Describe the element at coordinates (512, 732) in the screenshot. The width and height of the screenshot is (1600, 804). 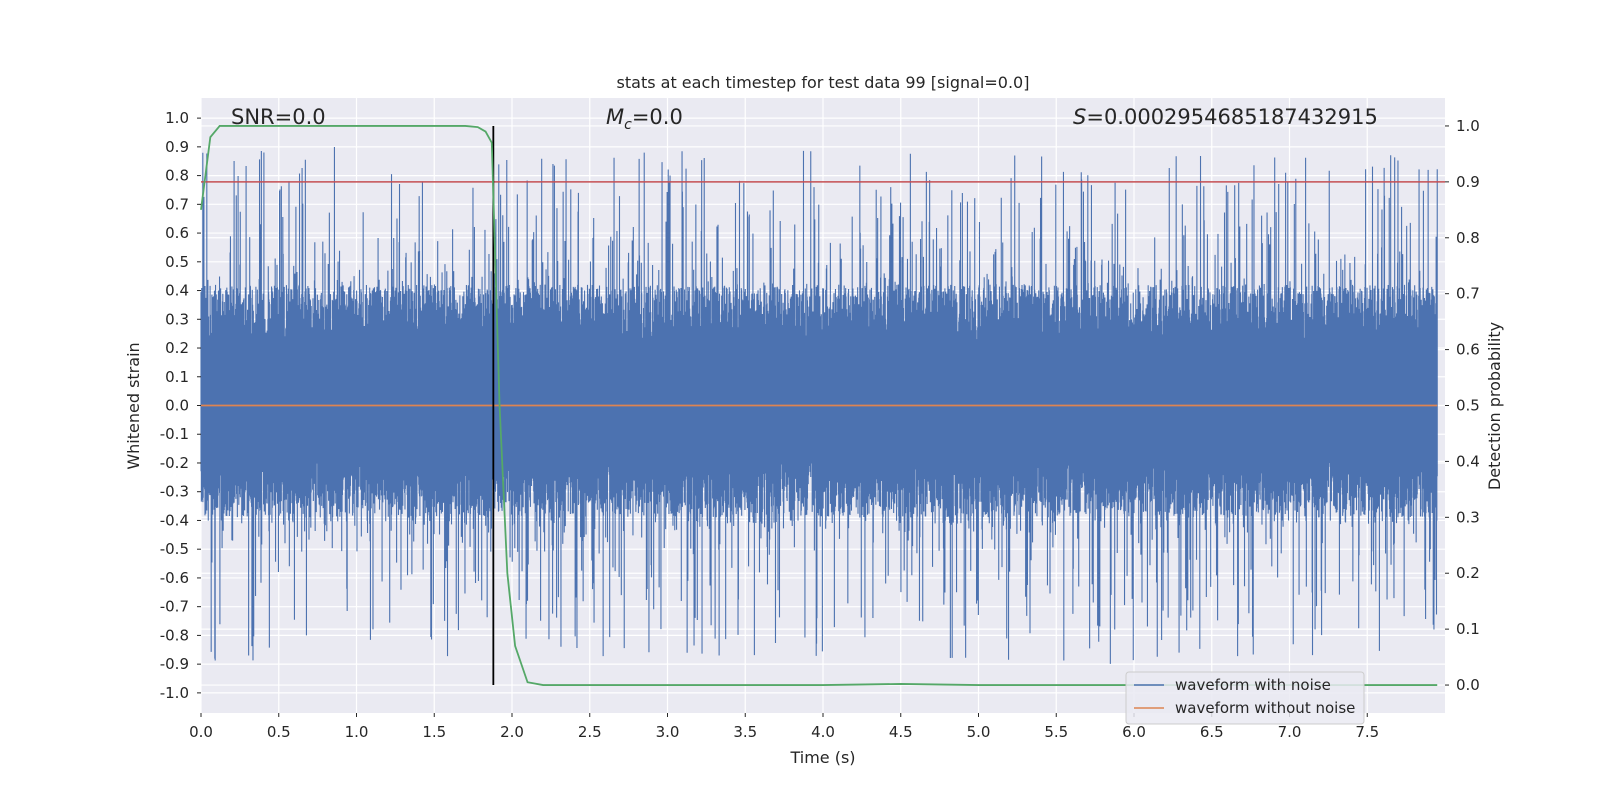
I see `x-tick-label: 2.0` at that location.